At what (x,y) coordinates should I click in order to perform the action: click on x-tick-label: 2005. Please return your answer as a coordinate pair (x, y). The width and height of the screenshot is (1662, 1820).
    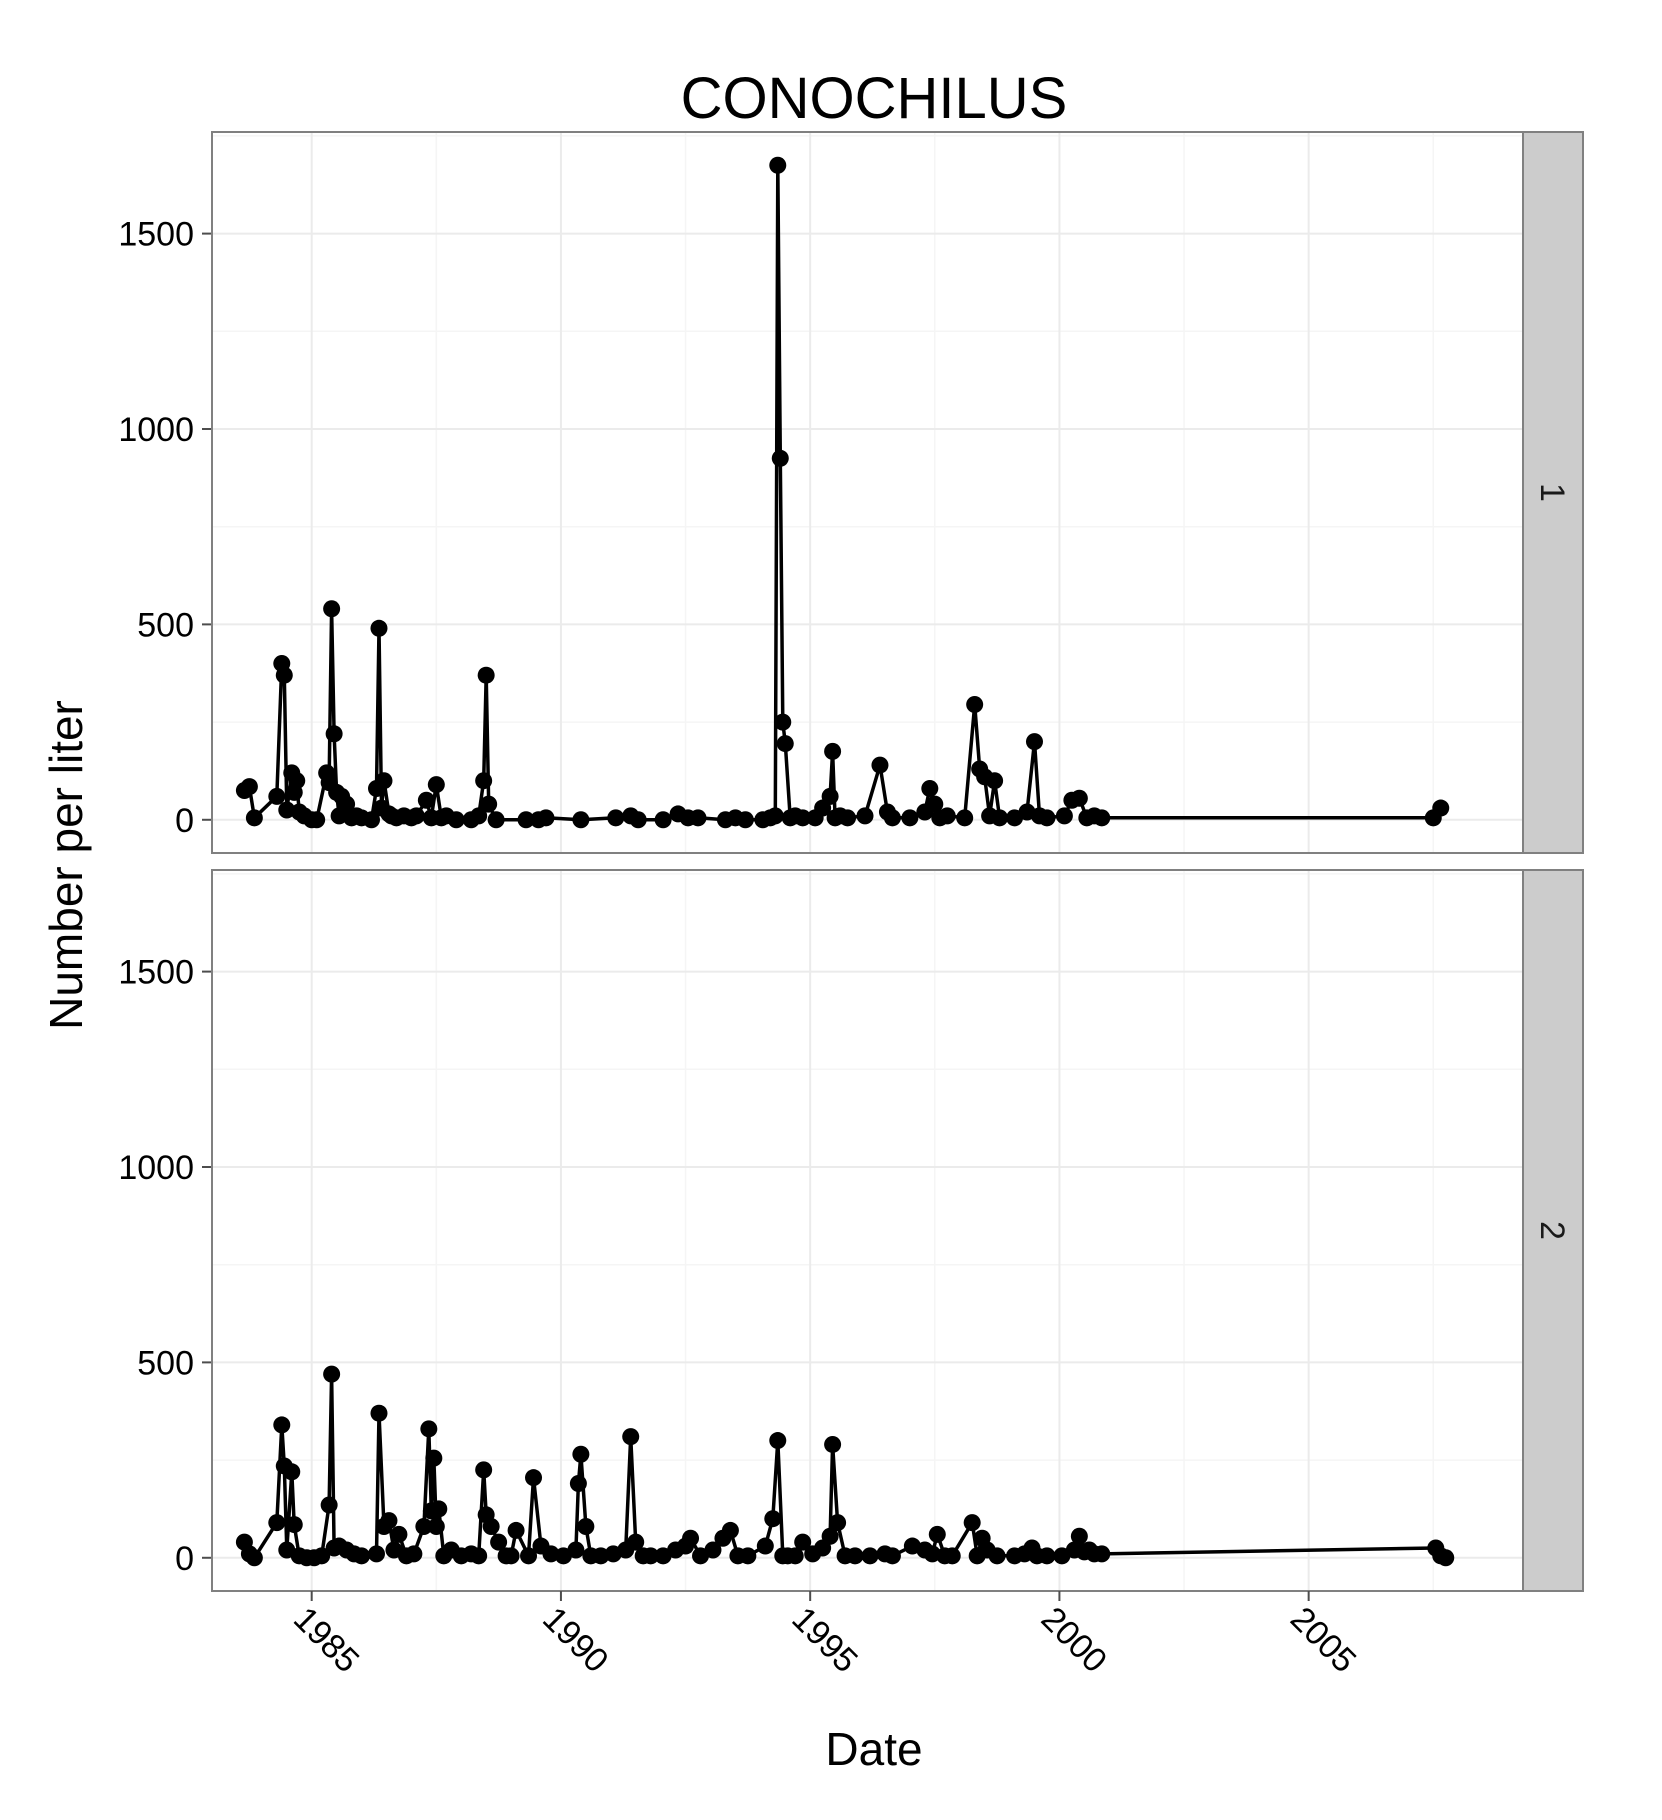
    Looking at the image, I should click on (1323, 1640).